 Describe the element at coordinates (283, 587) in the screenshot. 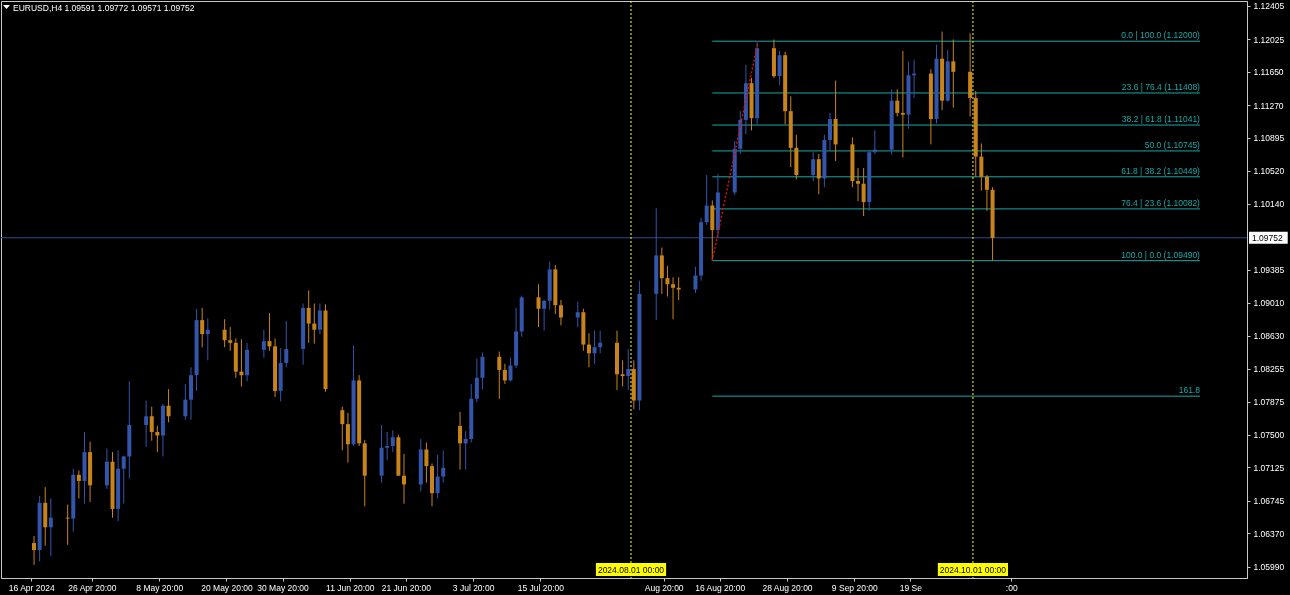

I see `x-tick-label: 30 May 20:00` at that location.